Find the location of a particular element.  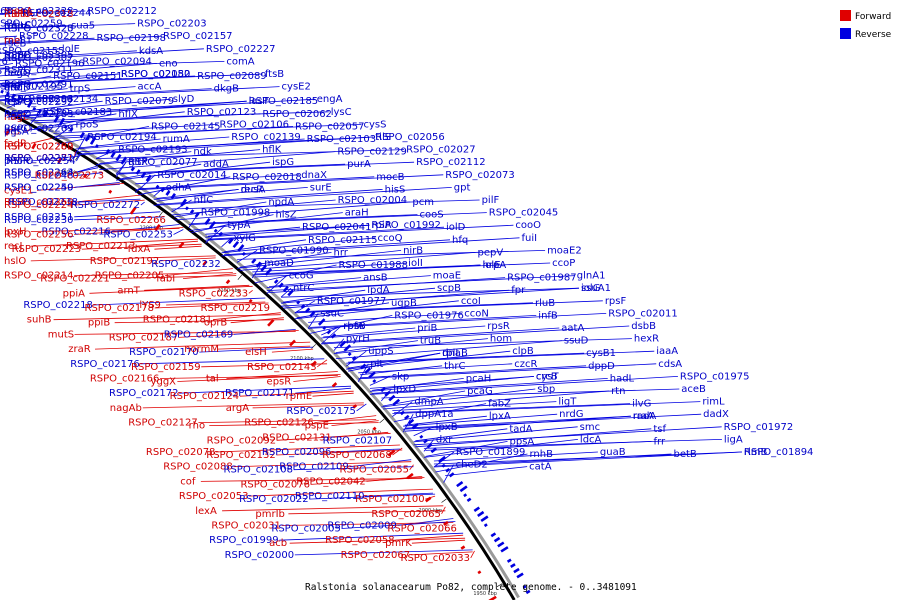

gene-label: phnP is located at coordinates (1, 74).